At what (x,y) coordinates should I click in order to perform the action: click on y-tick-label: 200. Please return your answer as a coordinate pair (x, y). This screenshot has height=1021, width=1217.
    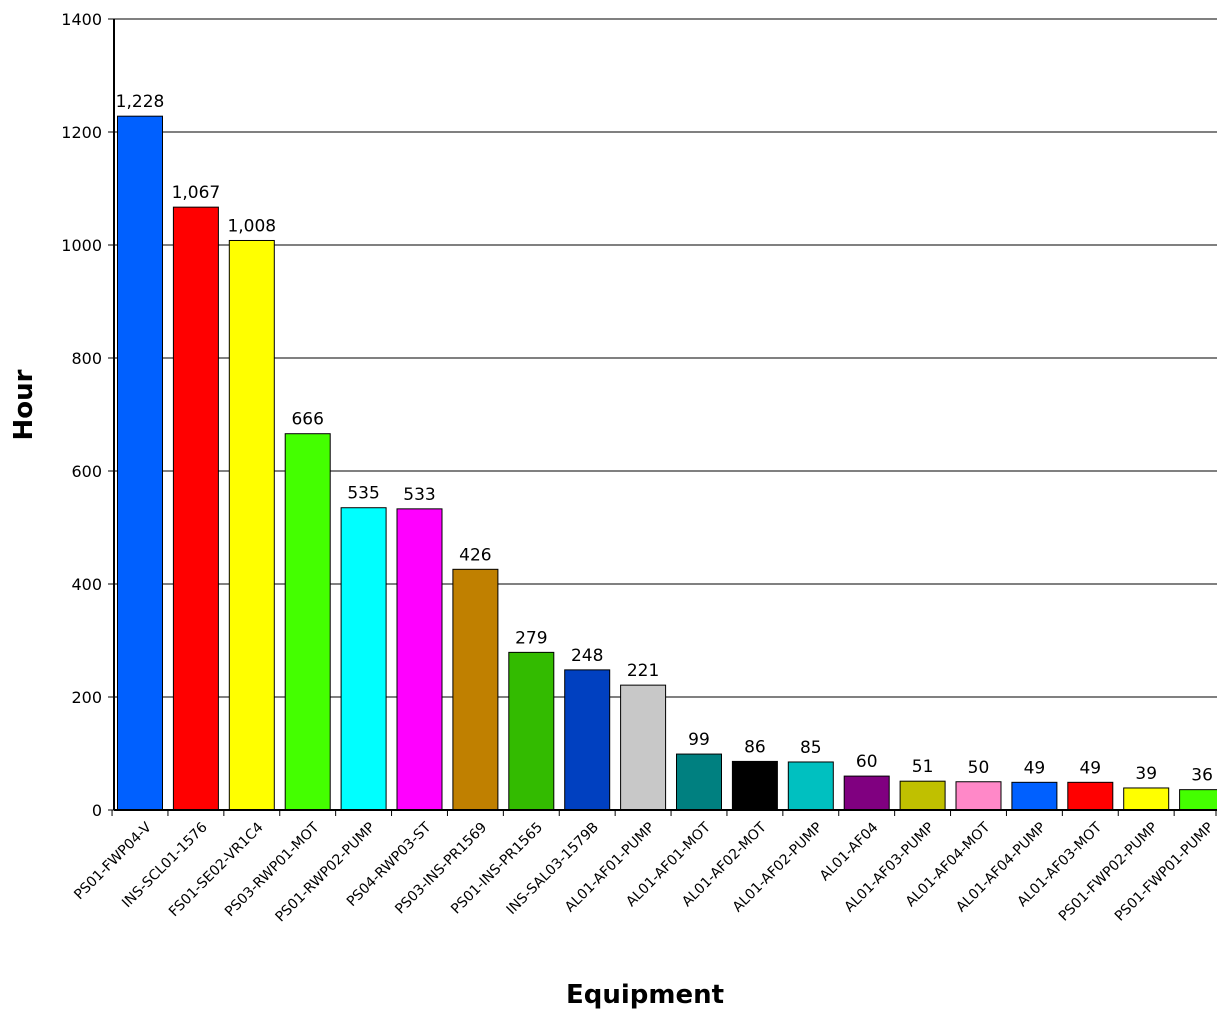
    Looking at the image, I should click on (86, 697).